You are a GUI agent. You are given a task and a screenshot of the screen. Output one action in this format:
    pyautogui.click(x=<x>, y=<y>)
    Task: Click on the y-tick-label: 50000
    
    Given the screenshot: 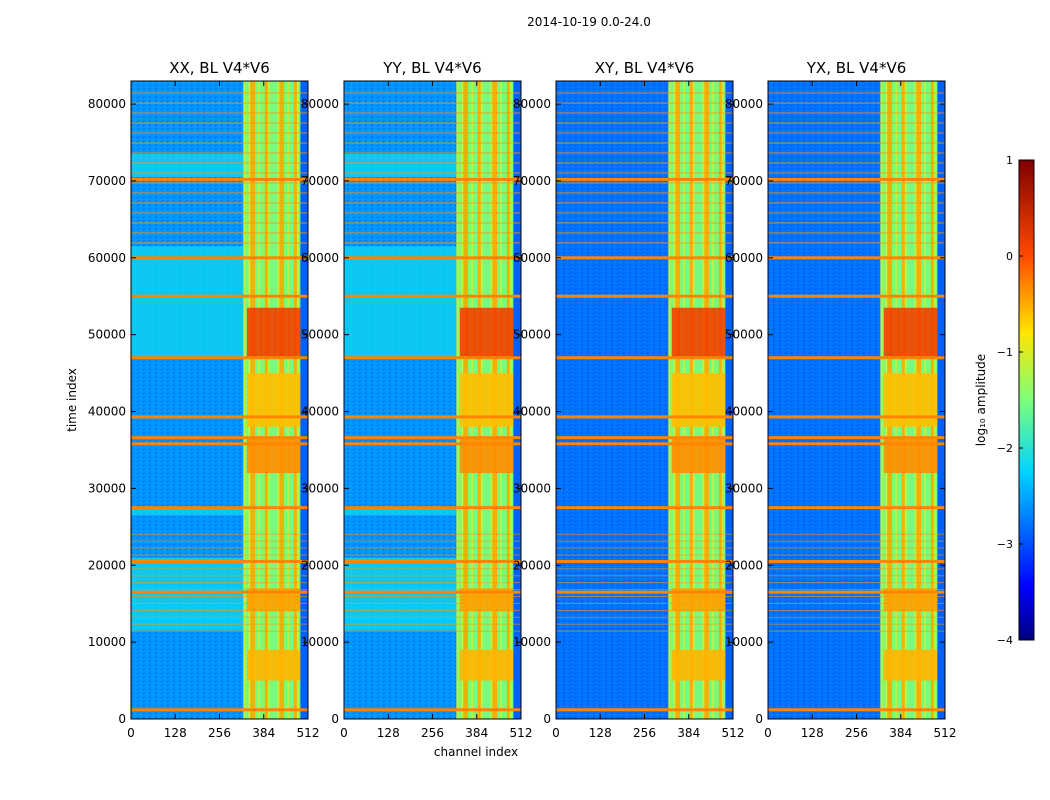 What is the action you would take?
    pyautogui.click(x=107, y=335)
    